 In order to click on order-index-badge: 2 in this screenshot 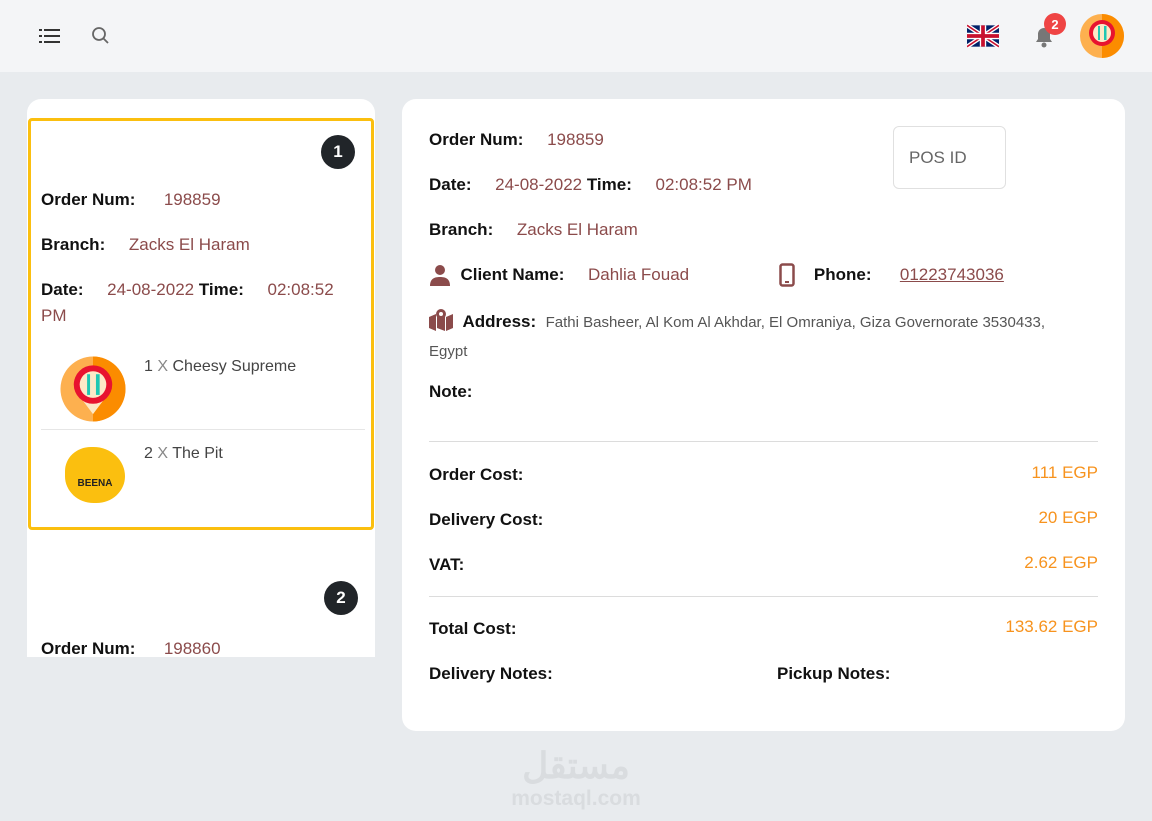, I will do `click(341, 598)`.